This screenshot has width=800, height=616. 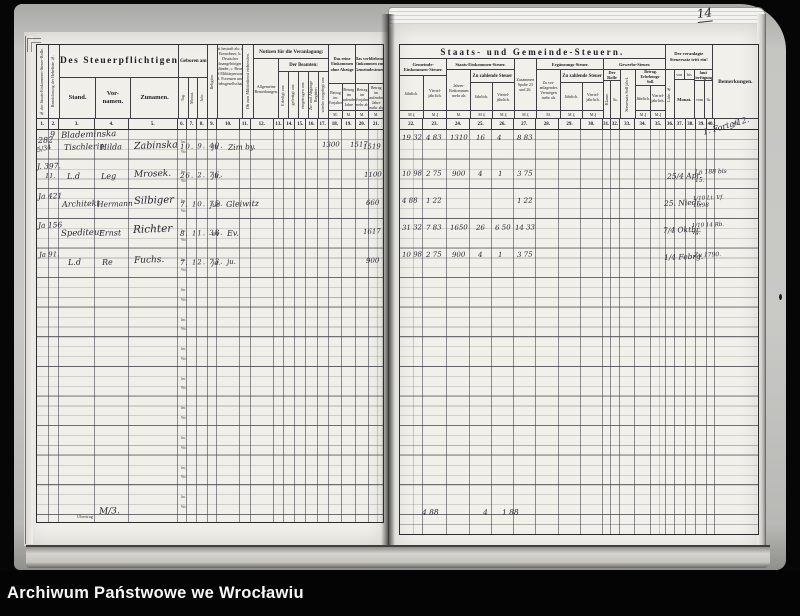 What do you see at coordinates (702, 124) in the screenshot?
I see `colnum: 39.` at bounding box center [702, 124].